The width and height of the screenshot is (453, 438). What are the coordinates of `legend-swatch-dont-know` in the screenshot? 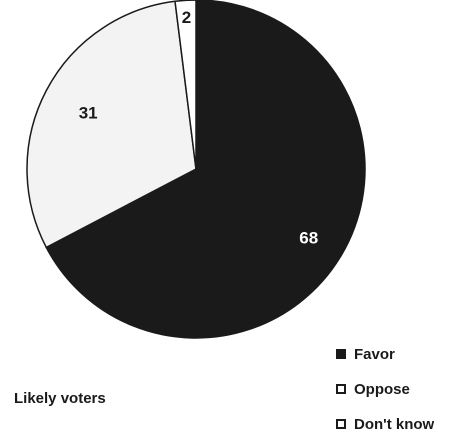 It's located at (341, 424).